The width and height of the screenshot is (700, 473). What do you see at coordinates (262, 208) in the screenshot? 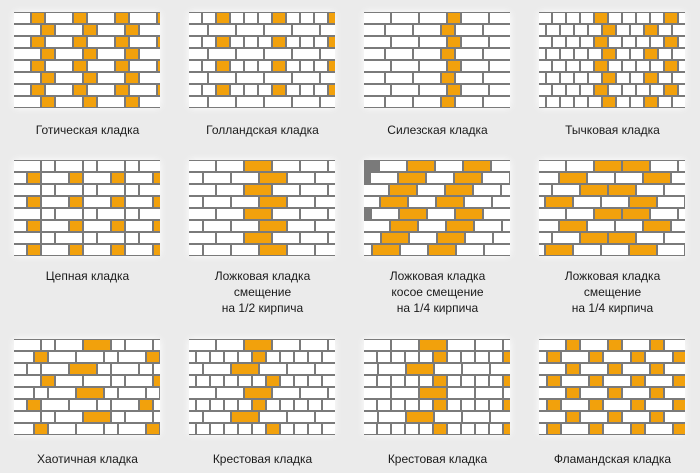
I see `stretcher-half-offset-pattern` at bounding box center [262, 208].